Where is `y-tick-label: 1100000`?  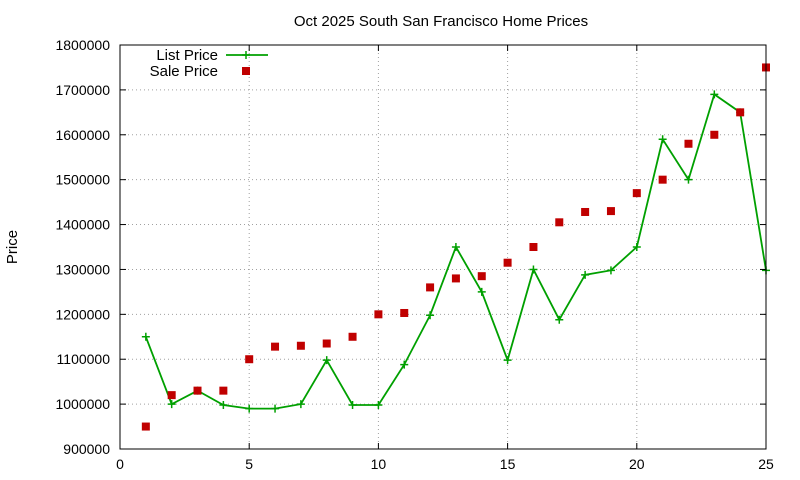
y-tick-label: 1100000 is located at coordinates (84, 359).